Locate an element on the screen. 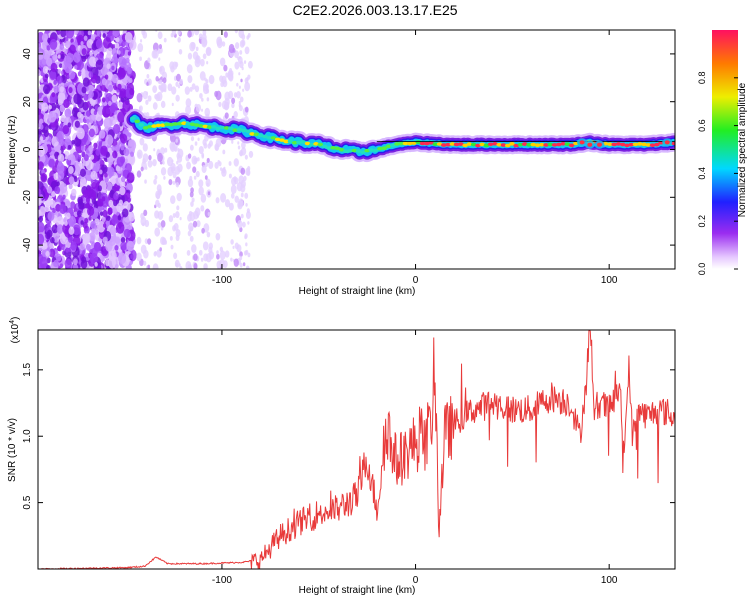 The image size is (750, 600). chart-title: C2E2.2026.003.13.17.E25 is located at coordinates (375, 10).